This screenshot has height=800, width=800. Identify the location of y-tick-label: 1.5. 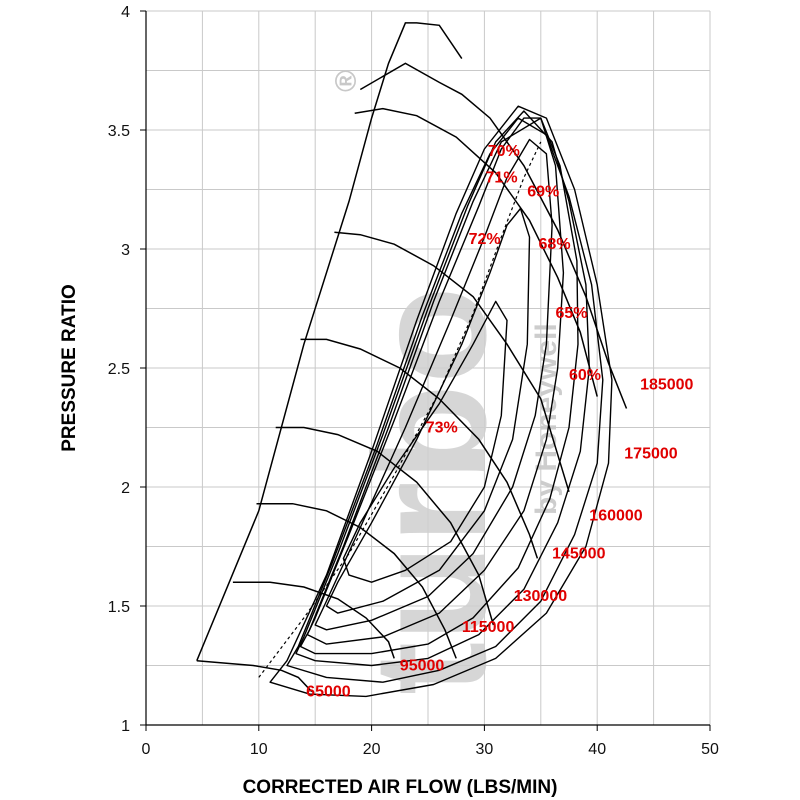
(119, 607).